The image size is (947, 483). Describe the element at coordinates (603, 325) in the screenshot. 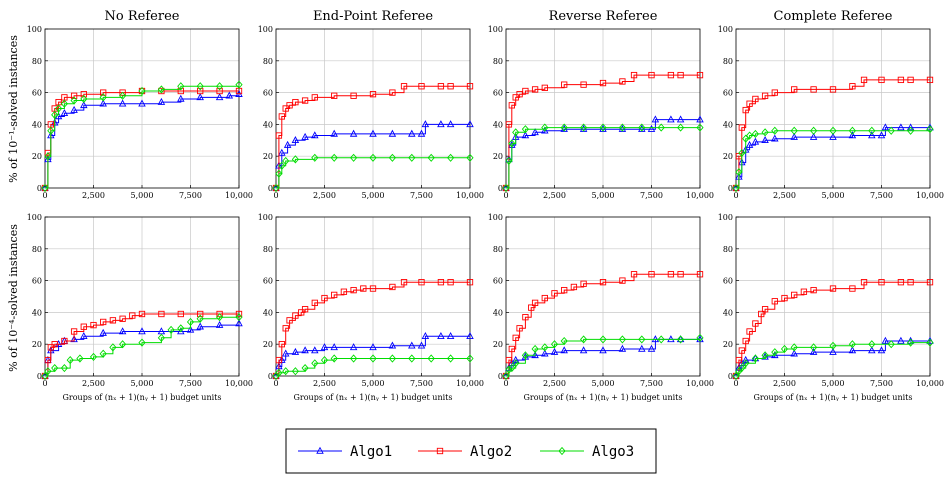

I see `series-line-algo2` at that location.